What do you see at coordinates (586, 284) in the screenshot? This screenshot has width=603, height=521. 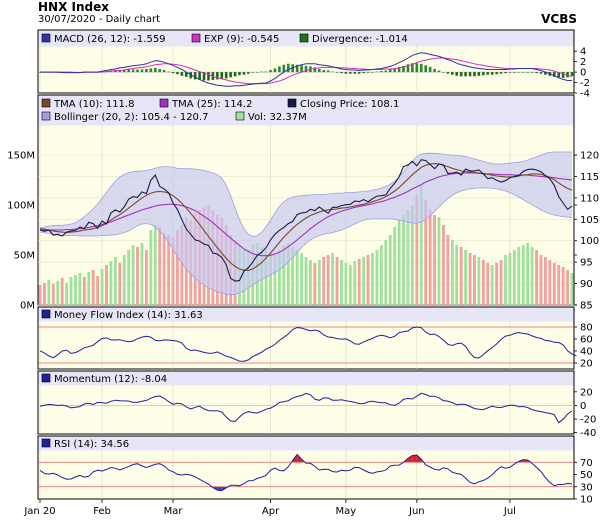 I see `price-ytick-label: 90` at bounding box center [586, 284].